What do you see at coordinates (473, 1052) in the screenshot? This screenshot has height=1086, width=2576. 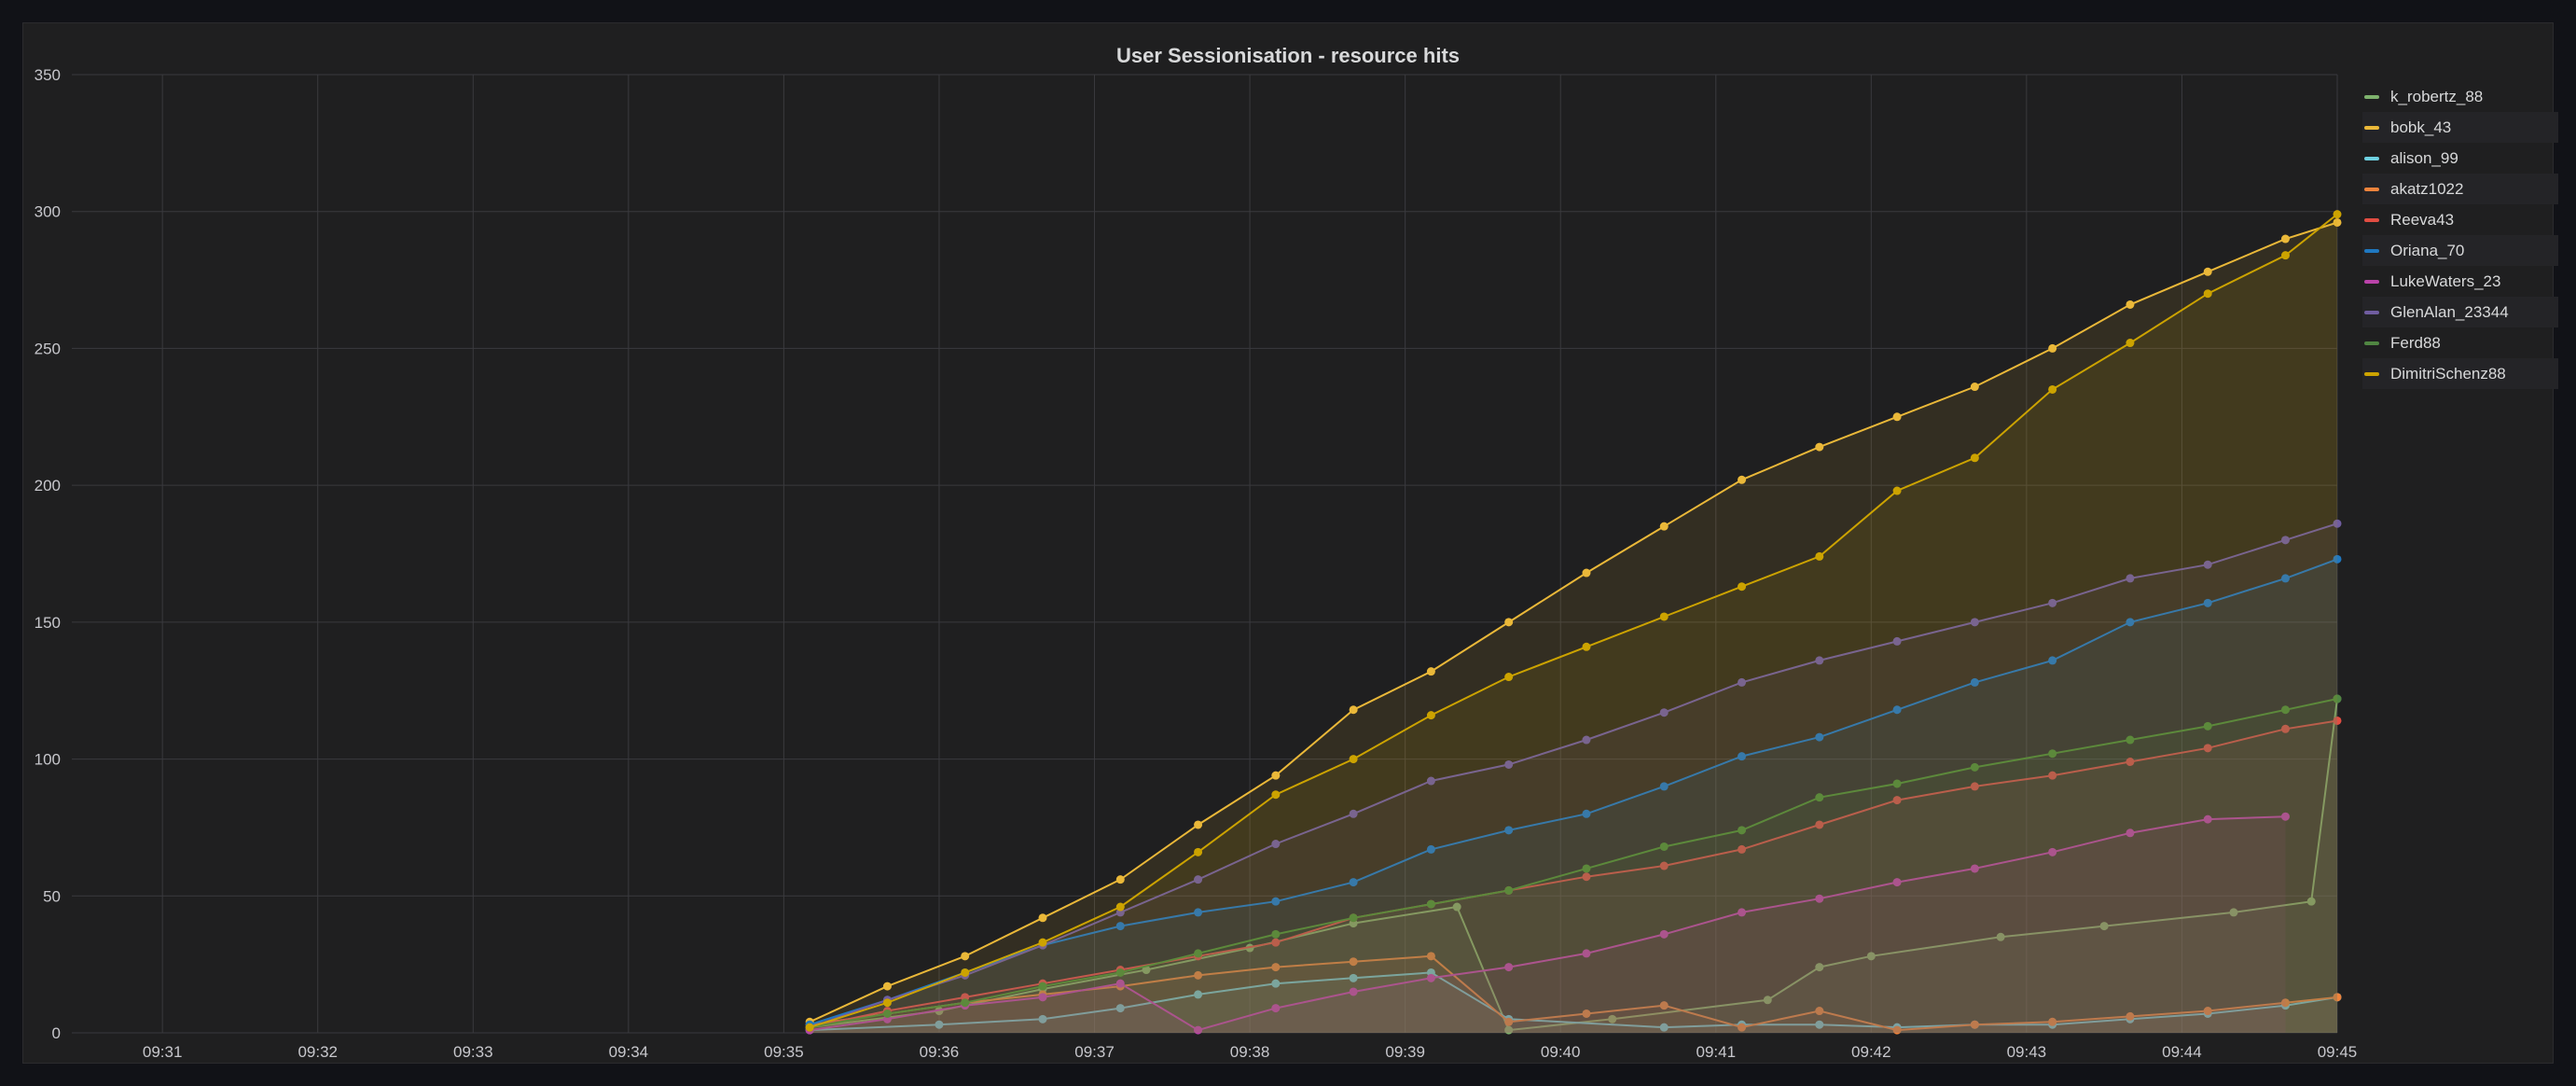 I see `x-tick-label: 09:33` at bounding box center [473, 1052].